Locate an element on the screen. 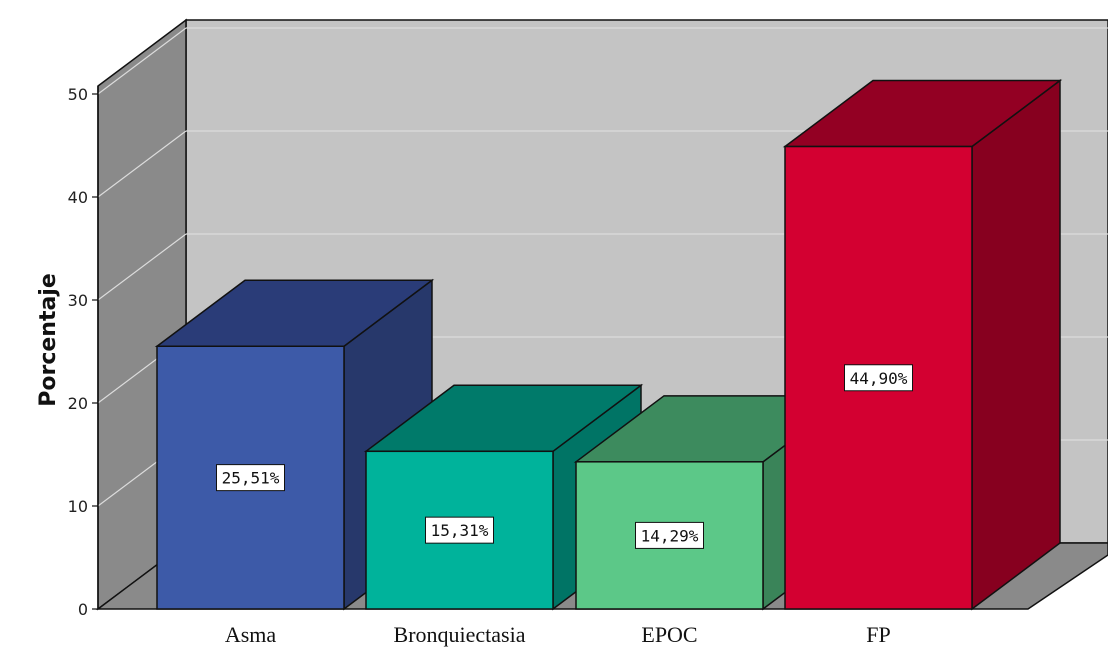 Image resolution: width=1108 pixels, height=649 pixels. x-tick-label: Asma is located at coordinates (251, 634).